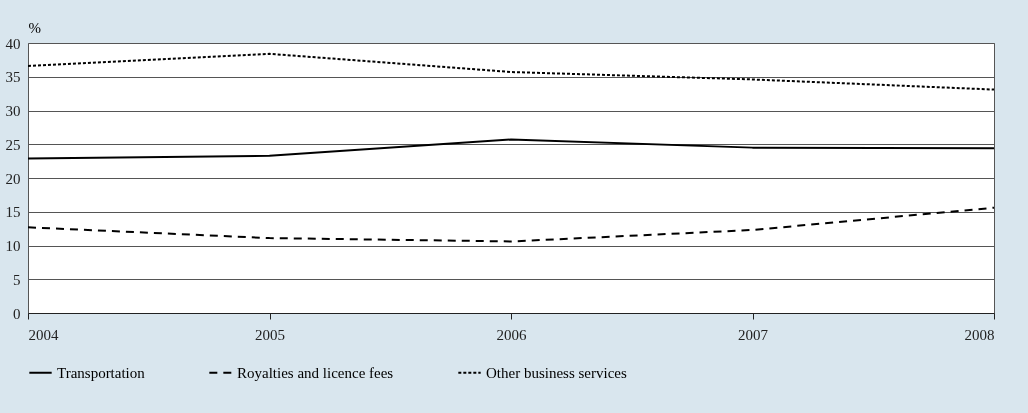  I want to click on y-tick-label: 10, so click(13, 246).